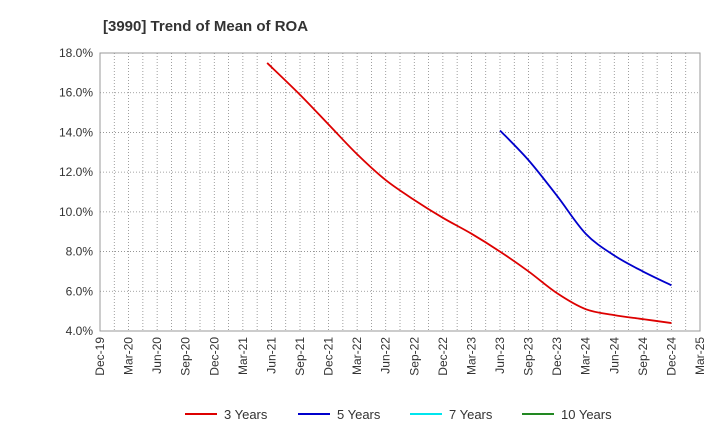 The height and width of the screenshot is (440, 720). I want to click on x-tick-label: Mar-22, so click(357, 356).